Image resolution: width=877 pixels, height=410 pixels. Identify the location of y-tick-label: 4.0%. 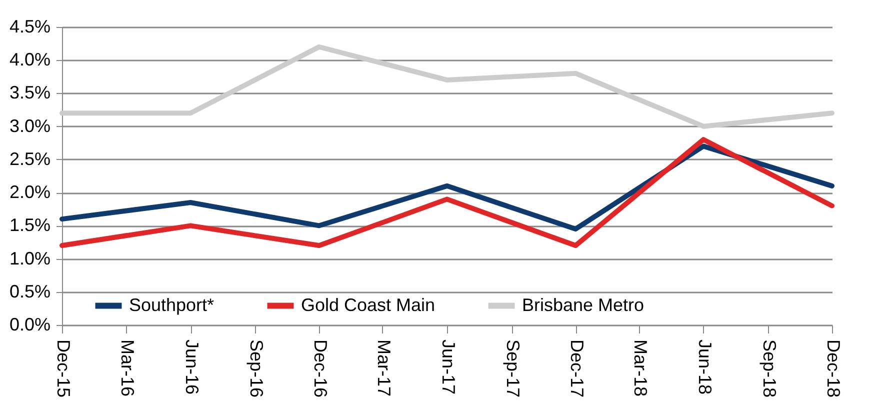
(29, 60).